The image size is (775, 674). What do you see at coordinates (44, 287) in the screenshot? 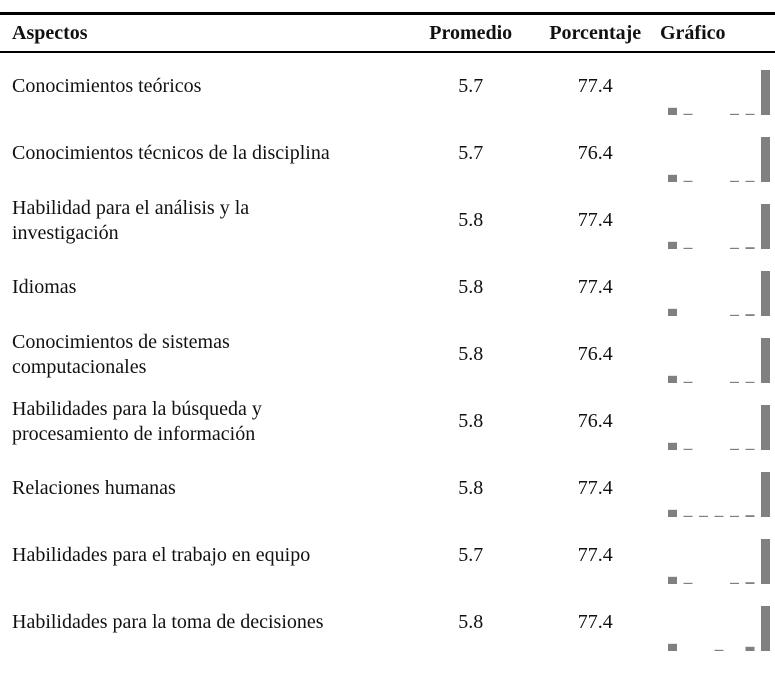
I see `aspecto: Idiomas` at bounding box center [44, 287].